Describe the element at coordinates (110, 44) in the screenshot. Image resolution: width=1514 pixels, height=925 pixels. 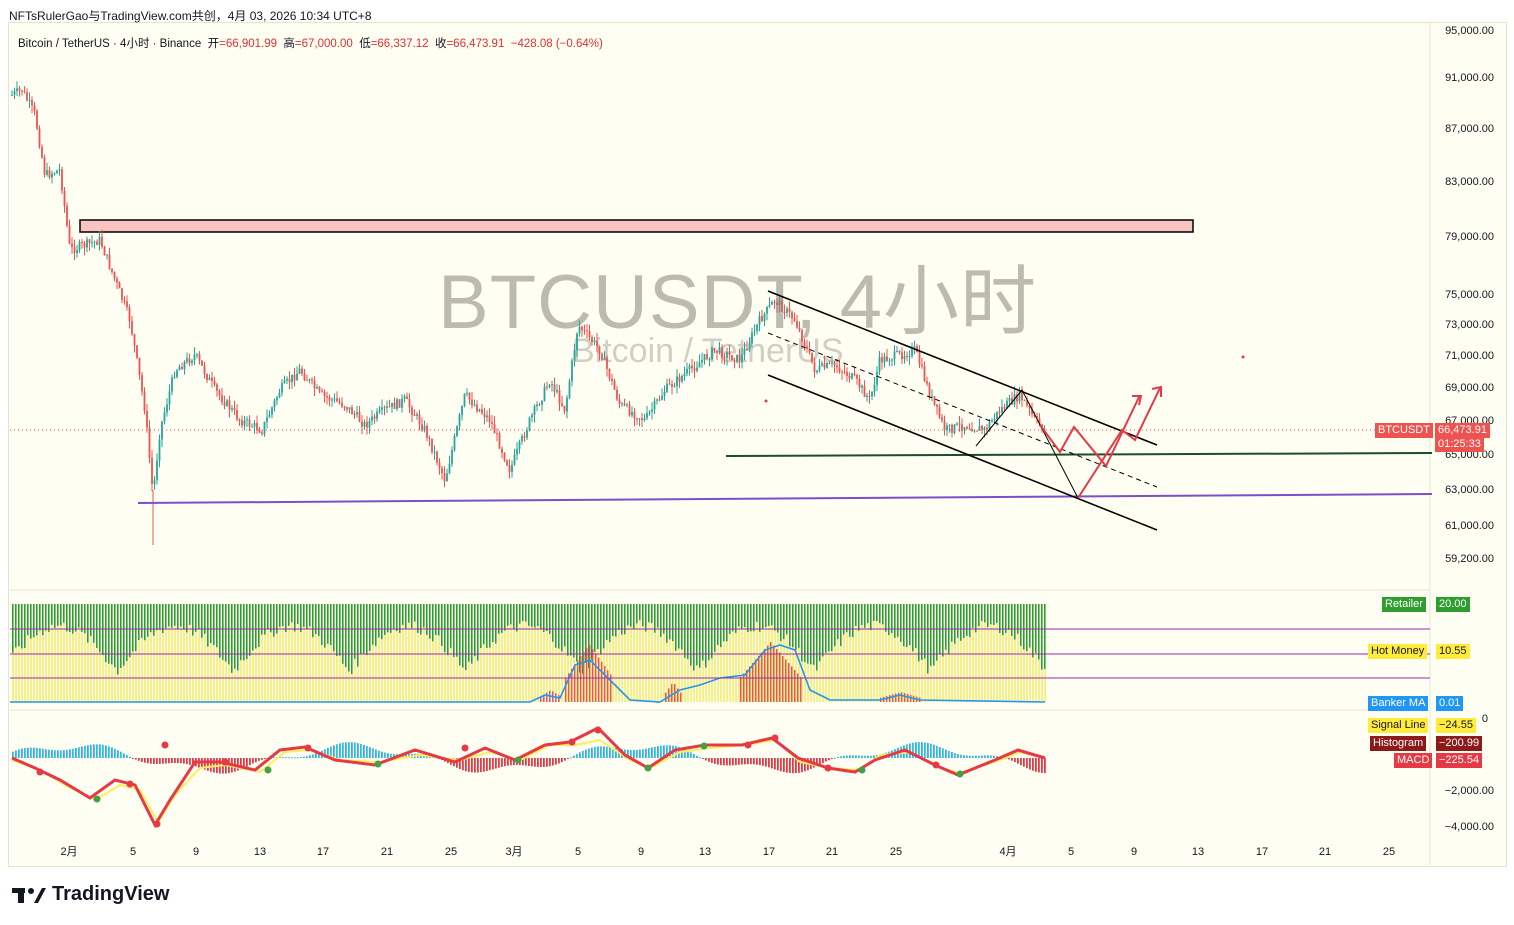
I see `symbol-name: Bitcoin / TetherUS · 4小时 · Binance` at that location.